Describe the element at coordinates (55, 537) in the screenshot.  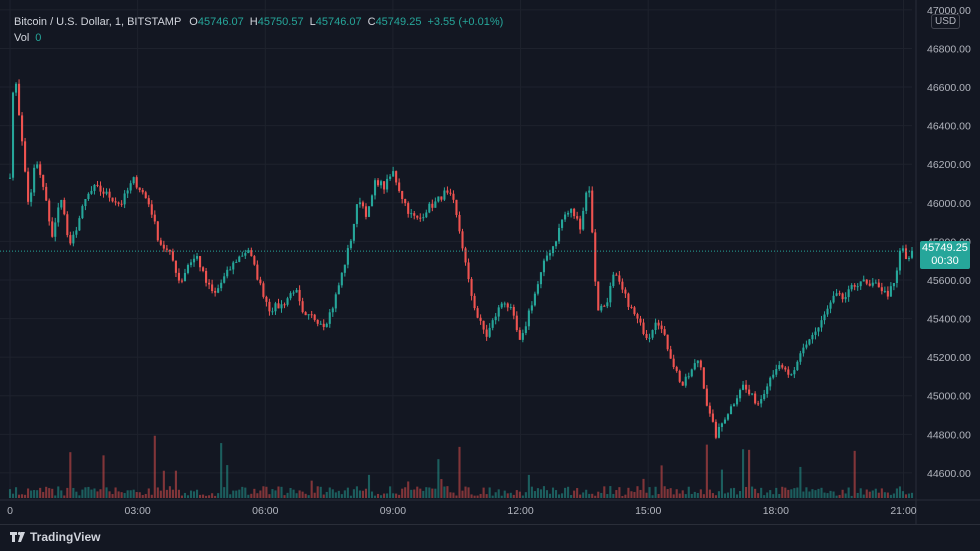
I see `tradingview-brand: TradingView` at that location.